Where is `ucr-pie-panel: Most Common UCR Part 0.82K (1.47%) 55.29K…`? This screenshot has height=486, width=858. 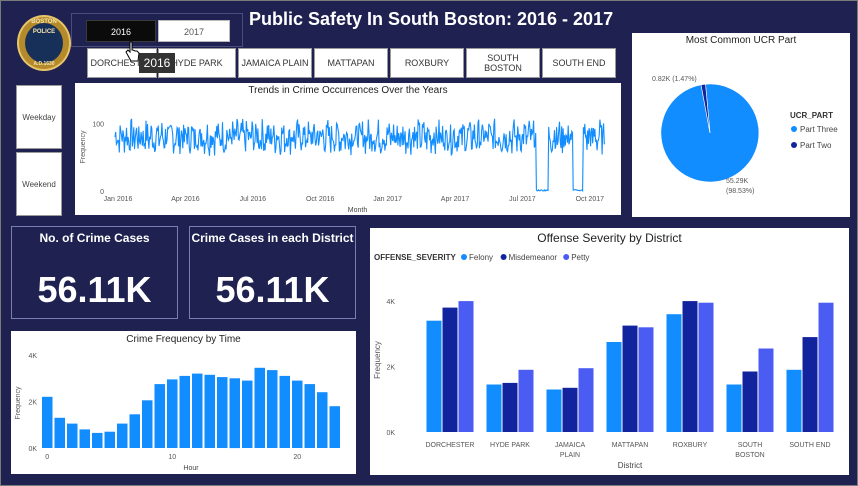 ucr-pie-panel: Most Common UCR Part 0.82K (1.47%) 55.29K… is located at coordinates (741, 125).